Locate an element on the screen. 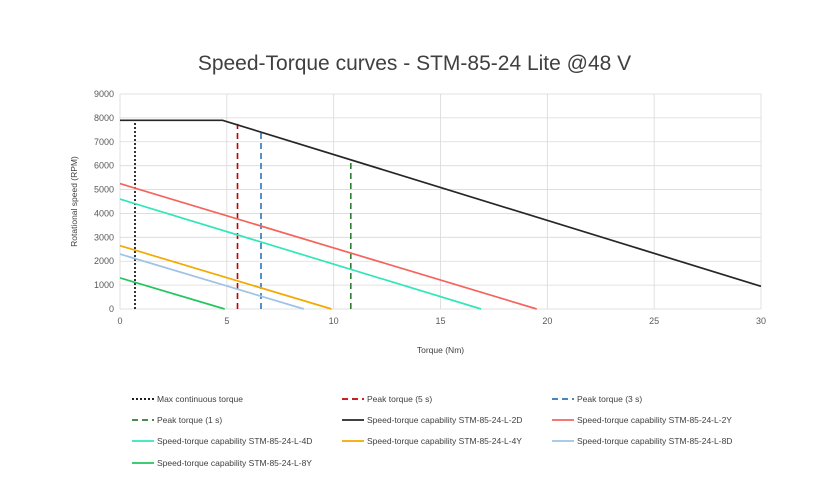 Image resolution: width=829 pixels, height=493 pixels. x-tick-label: 30 is located at coordinates (761, 321).